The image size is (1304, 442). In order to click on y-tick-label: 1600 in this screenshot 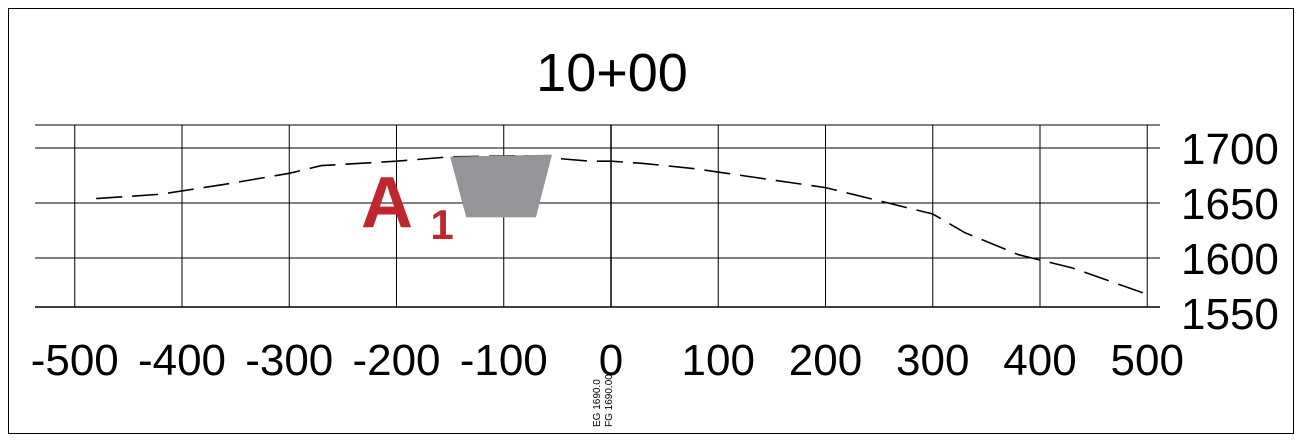, I will do `click(1230, 259)`.